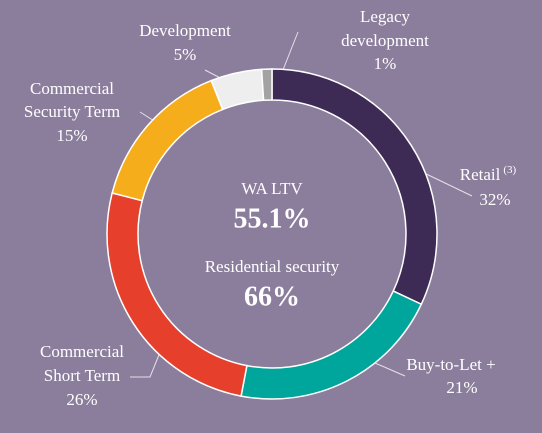  I want to click on value-label: 32%, so click(494, 199).